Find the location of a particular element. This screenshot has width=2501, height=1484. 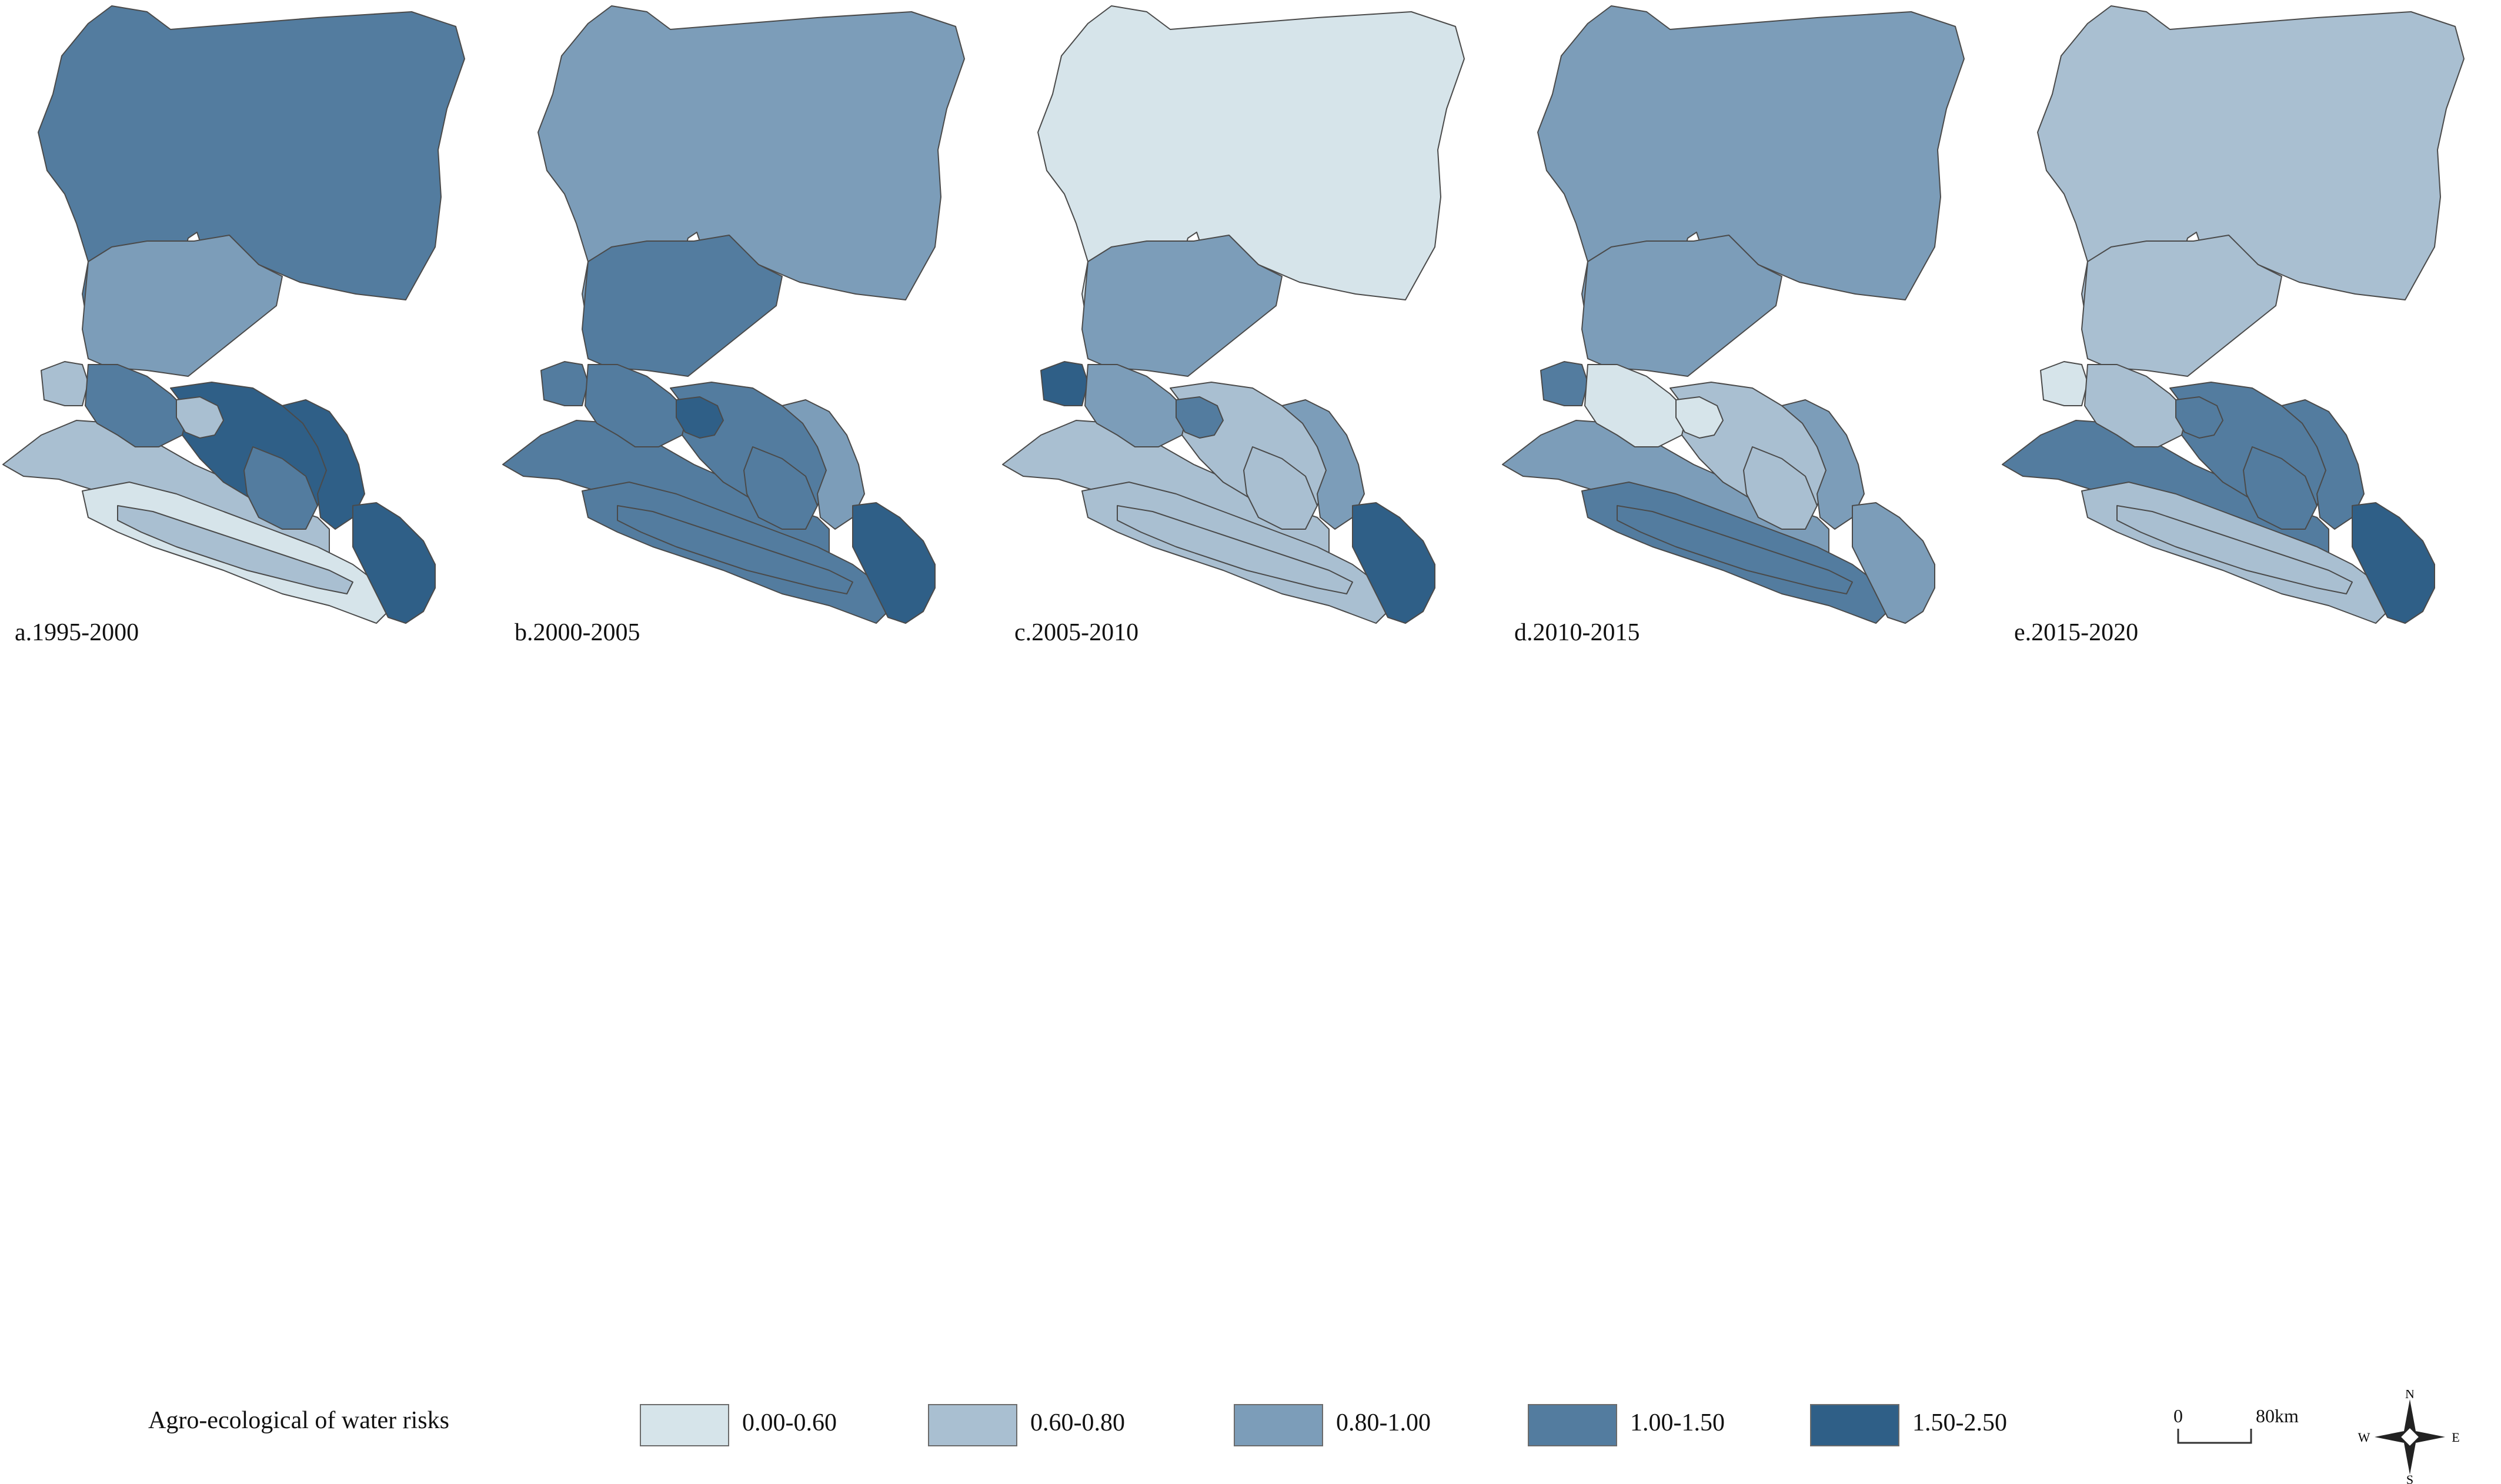

scale-bar is located at coordinates (2214, 1437).